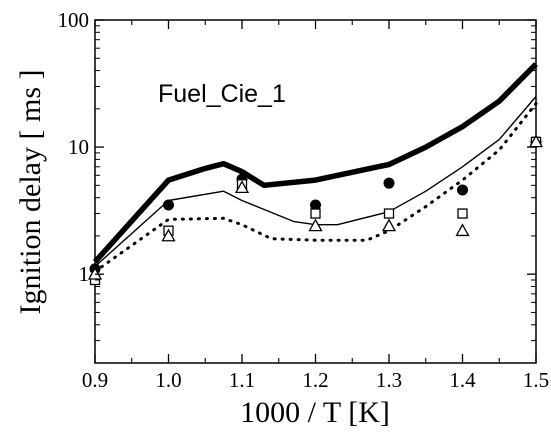 This screenshot has width=551, height=434. Describe the element at coordinates (30, 192) in the screenshot. I see `y-axis-title: Ignition delay [ ms ]` at that location.